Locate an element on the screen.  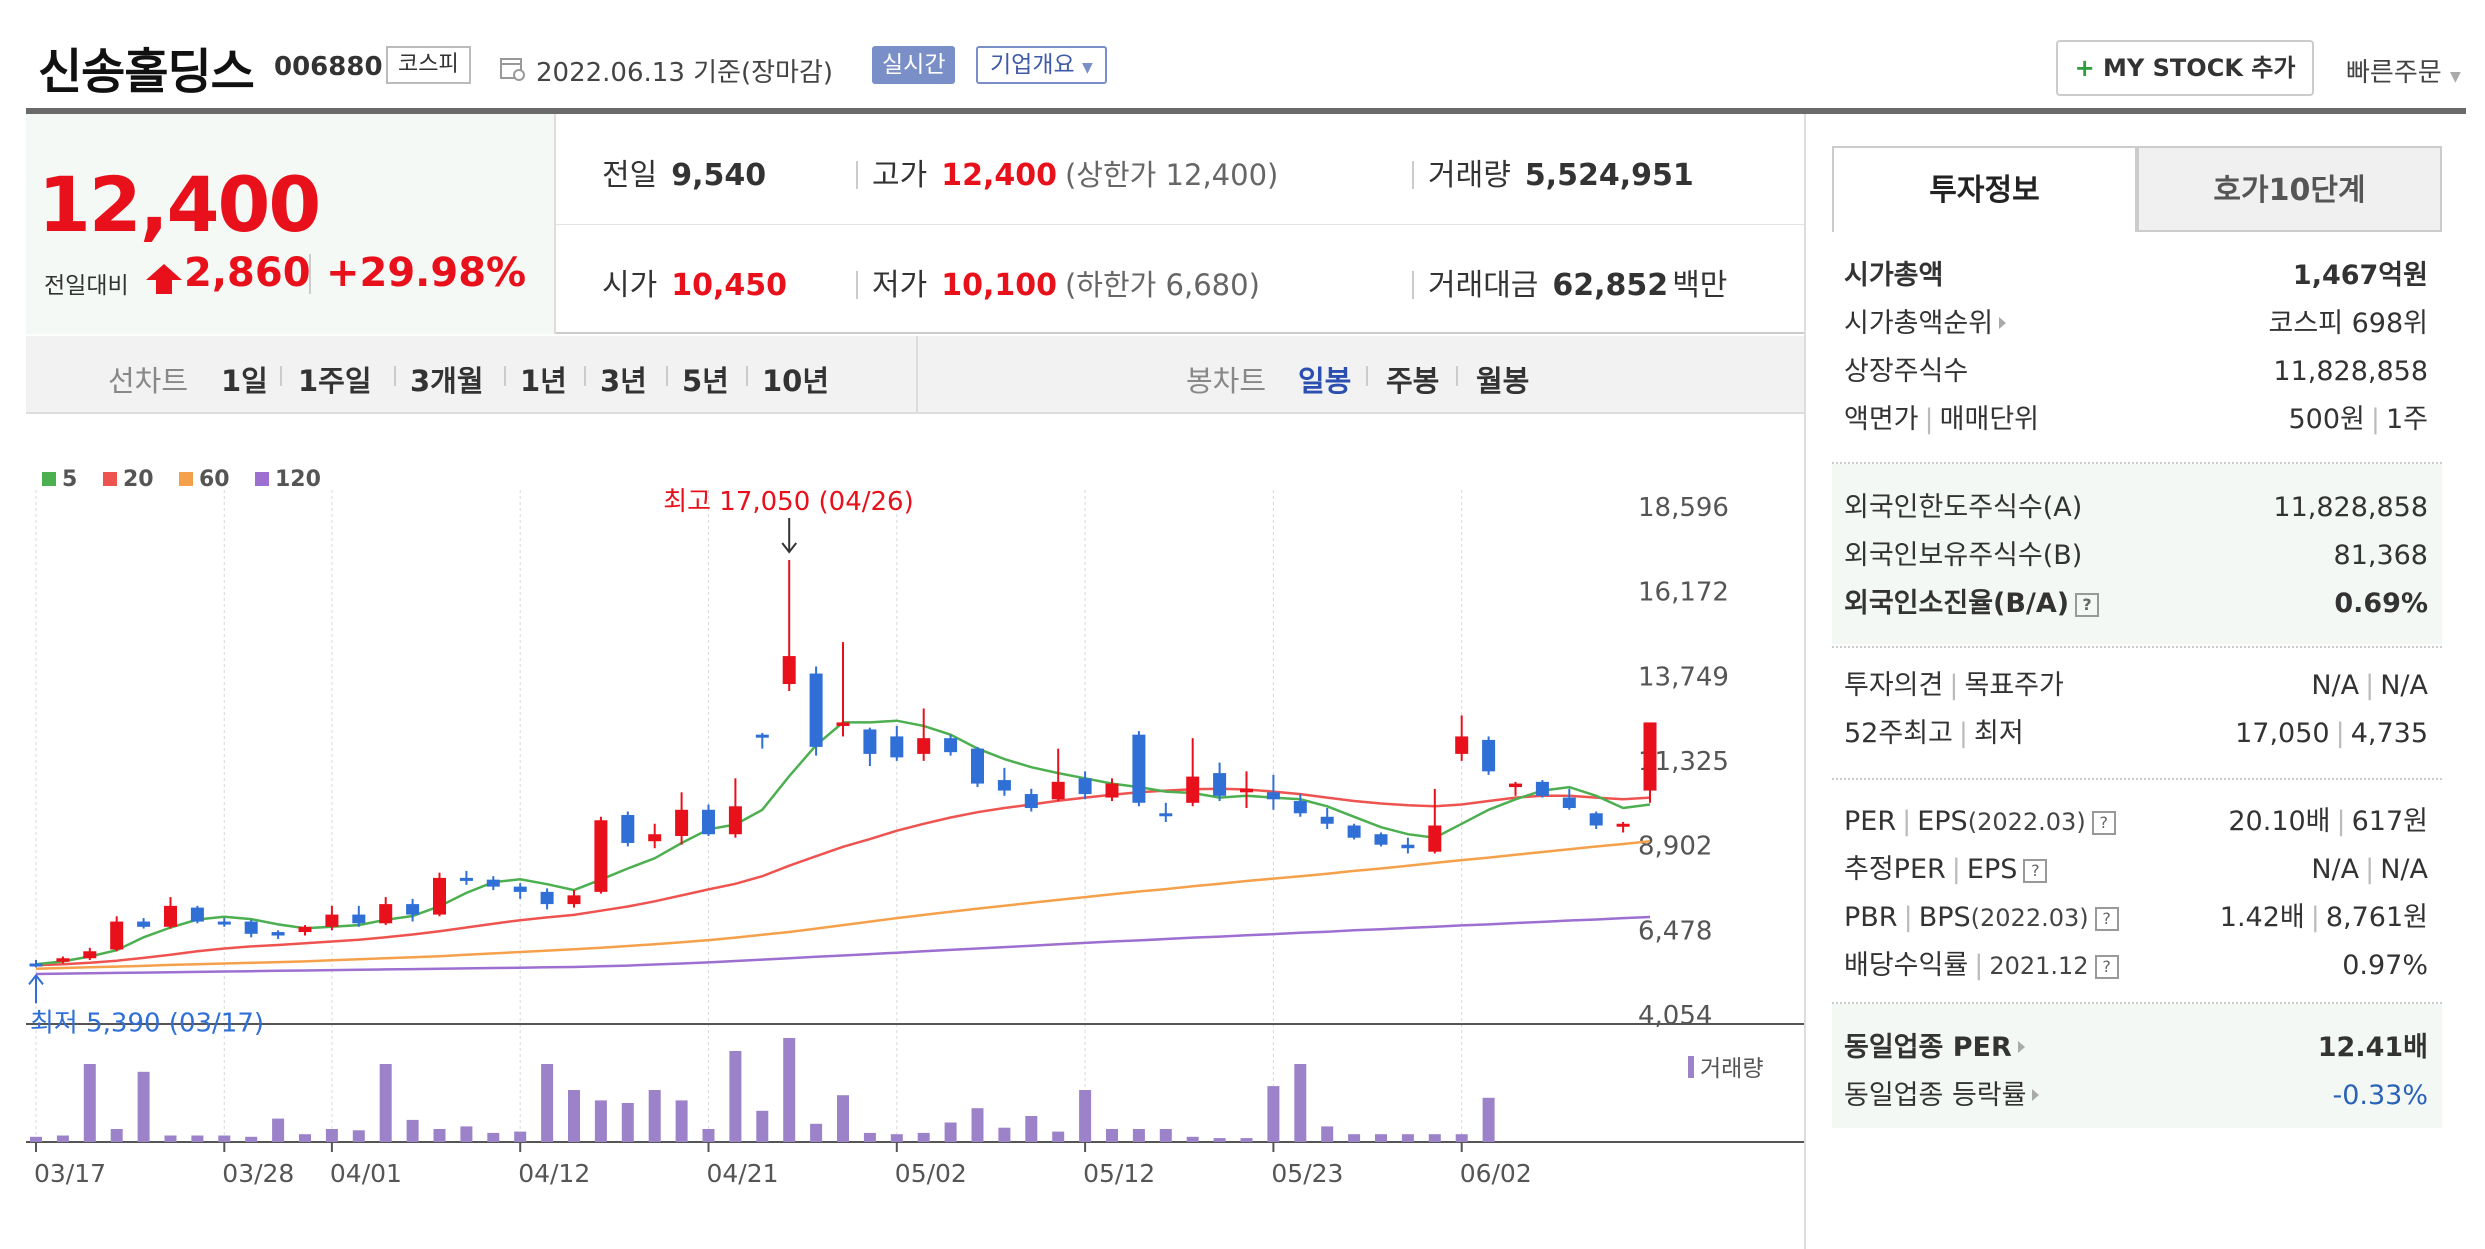
corp-info-dropdown: 기업개요 ▼ is located at coordinates (1041, 65).